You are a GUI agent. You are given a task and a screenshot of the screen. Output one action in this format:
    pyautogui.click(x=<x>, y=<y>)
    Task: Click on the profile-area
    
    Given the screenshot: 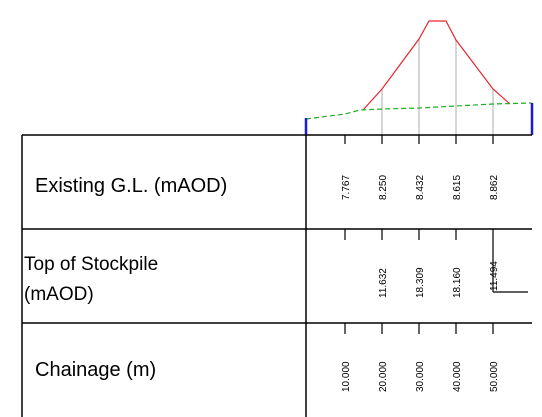 What is the action you would take?
    pyautogui.click(x=419, y=77)
    